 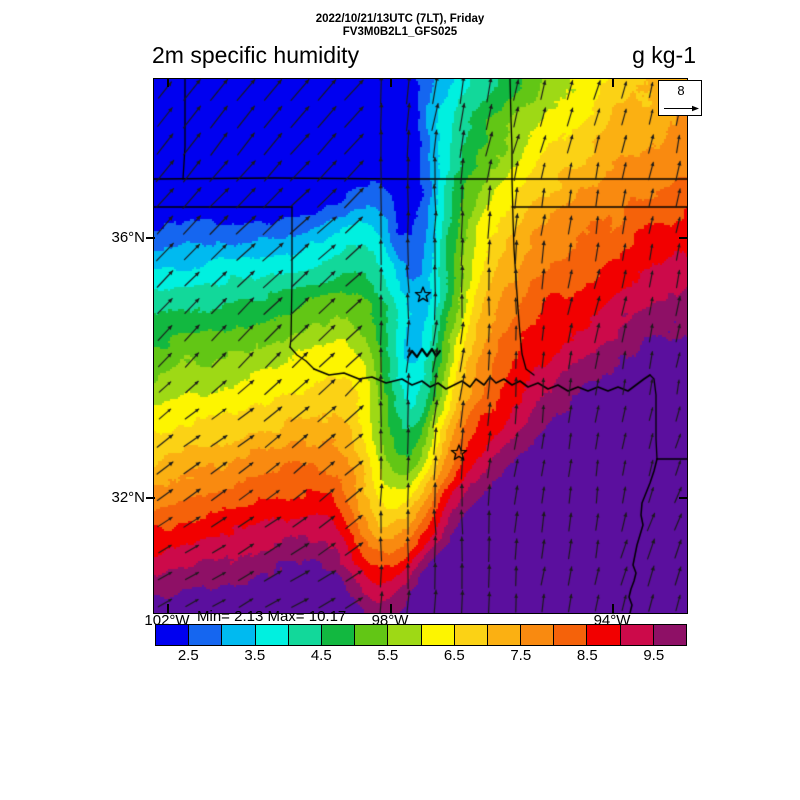 I want to click on colorbar-segments, so click(x=421, y=635).